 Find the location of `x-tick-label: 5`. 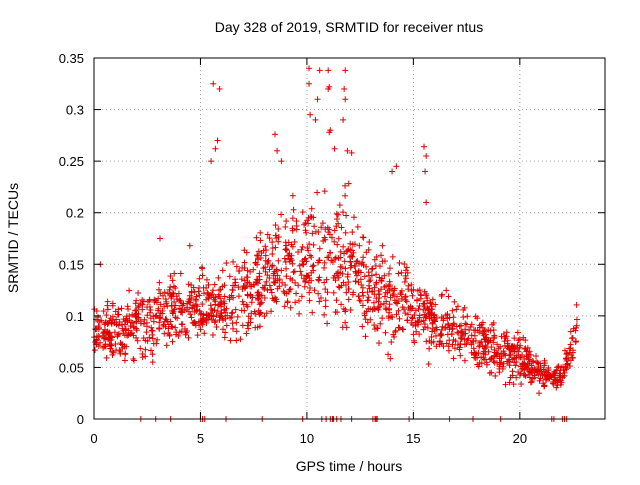

x-tick-label: 5 is located at coordinates (200, 438).